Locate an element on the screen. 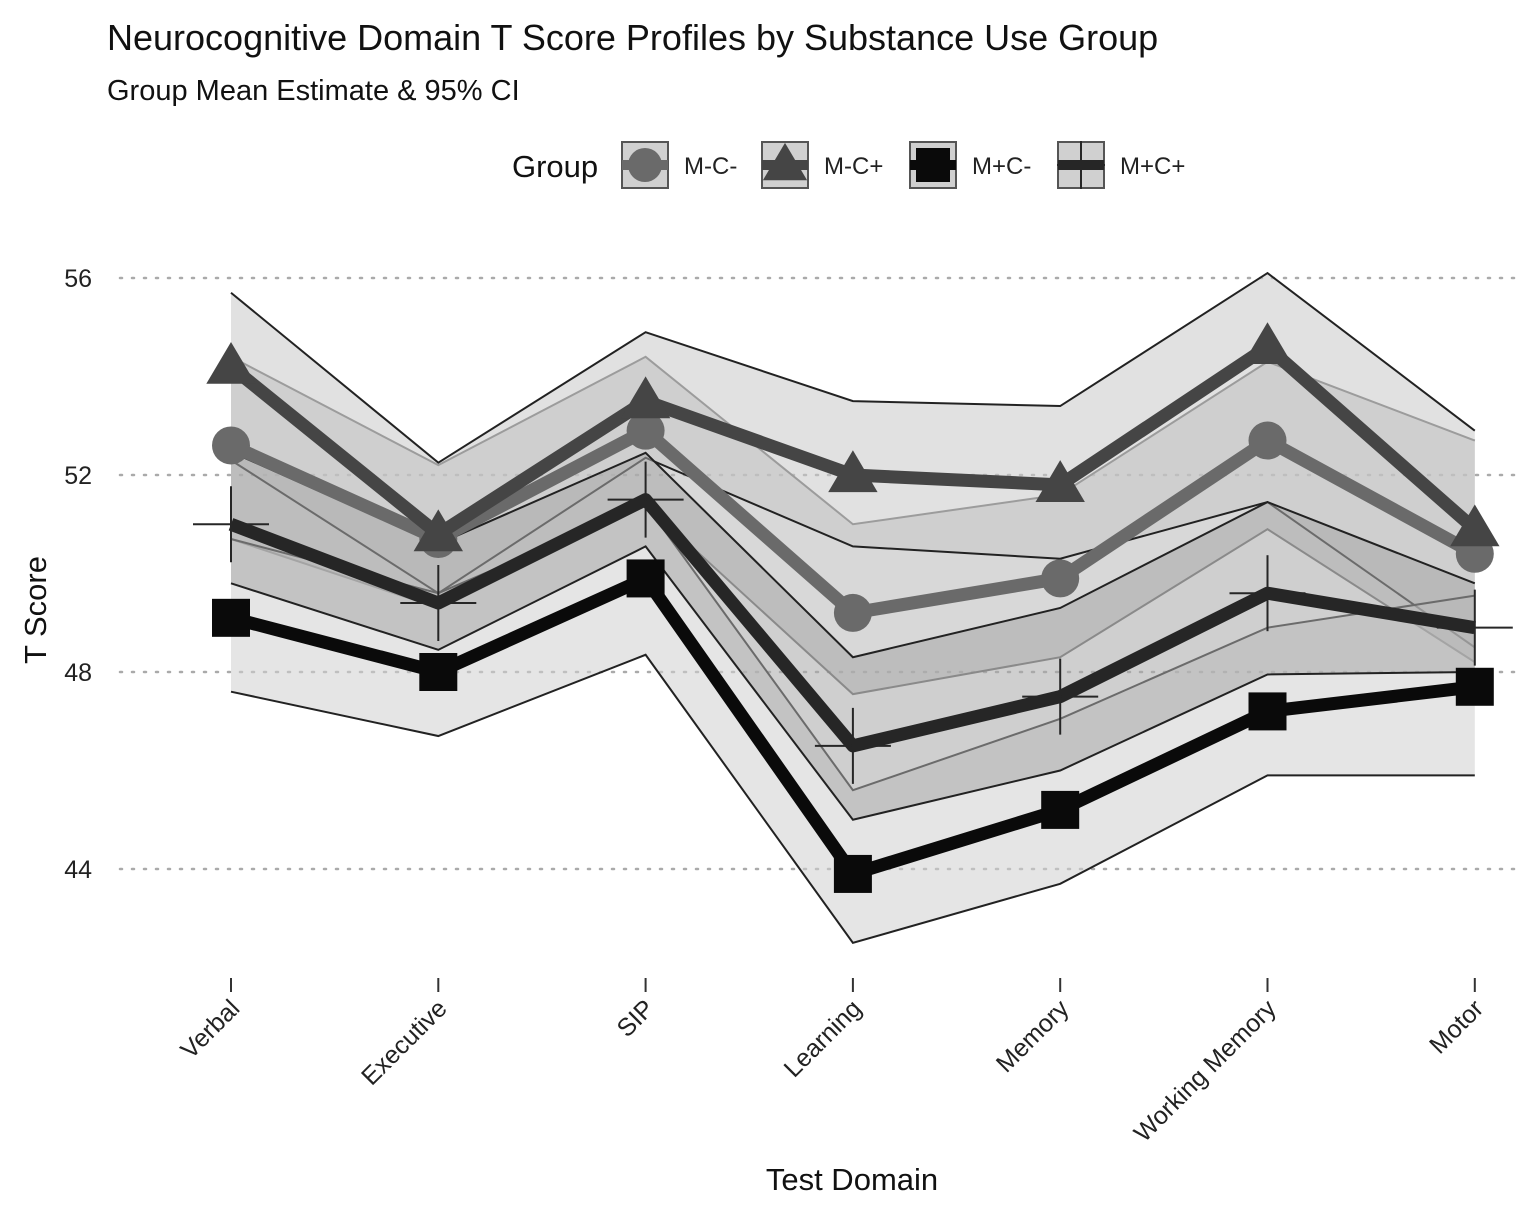  legend-label: M-C- is located at coordinates (710, 166).